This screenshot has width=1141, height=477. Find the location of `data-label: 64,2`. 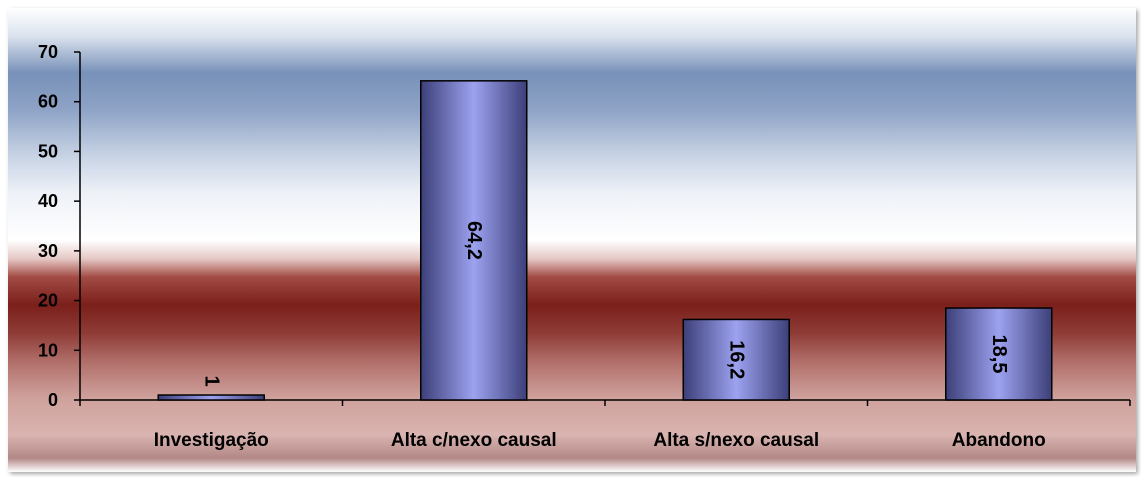

data-label: 64,2 is located at coordinates (474, 240).